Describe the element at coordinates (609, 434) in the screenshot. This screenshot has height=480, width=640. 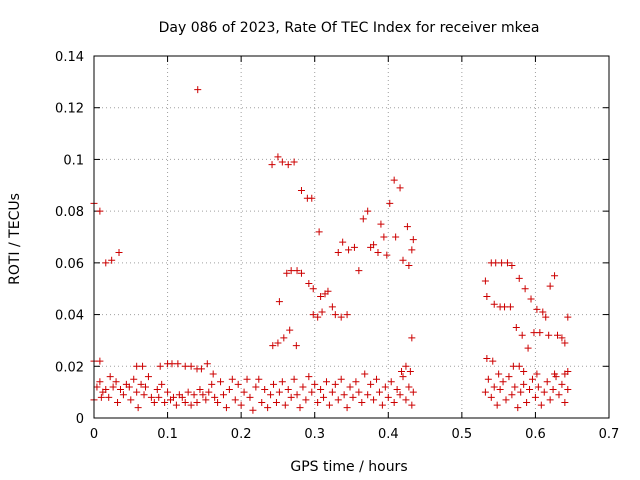
I see `x-tick-label: 0.7` at that location.